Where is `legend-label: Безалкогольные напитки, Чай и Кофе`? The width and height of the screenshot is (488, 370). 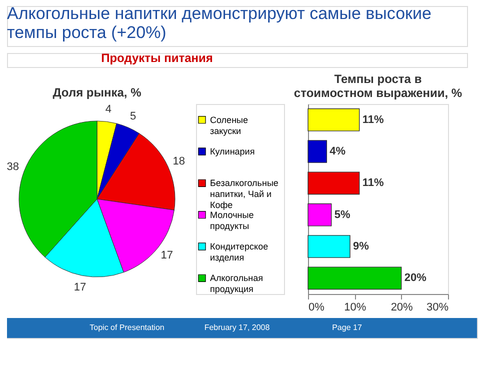 legend-label: Безалкогольные напитки, Чай и Кофе is located at coordinates (244, 194).